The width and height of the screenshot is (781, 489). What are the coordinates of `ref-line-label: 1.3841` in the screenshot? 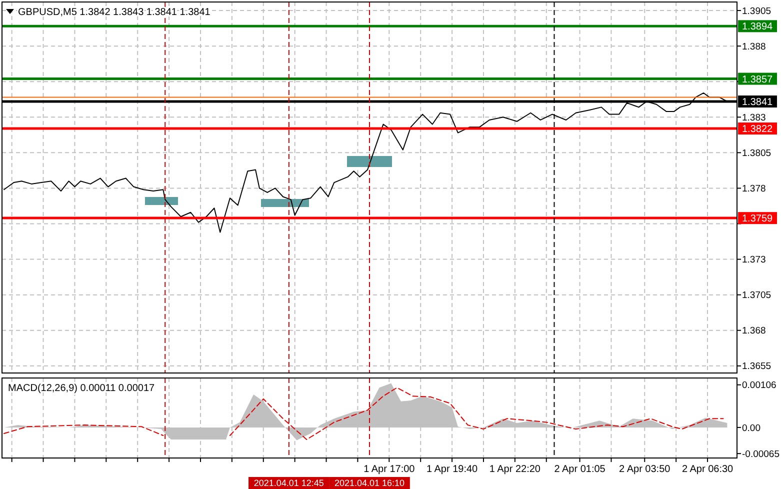 It's located at (758, 102).